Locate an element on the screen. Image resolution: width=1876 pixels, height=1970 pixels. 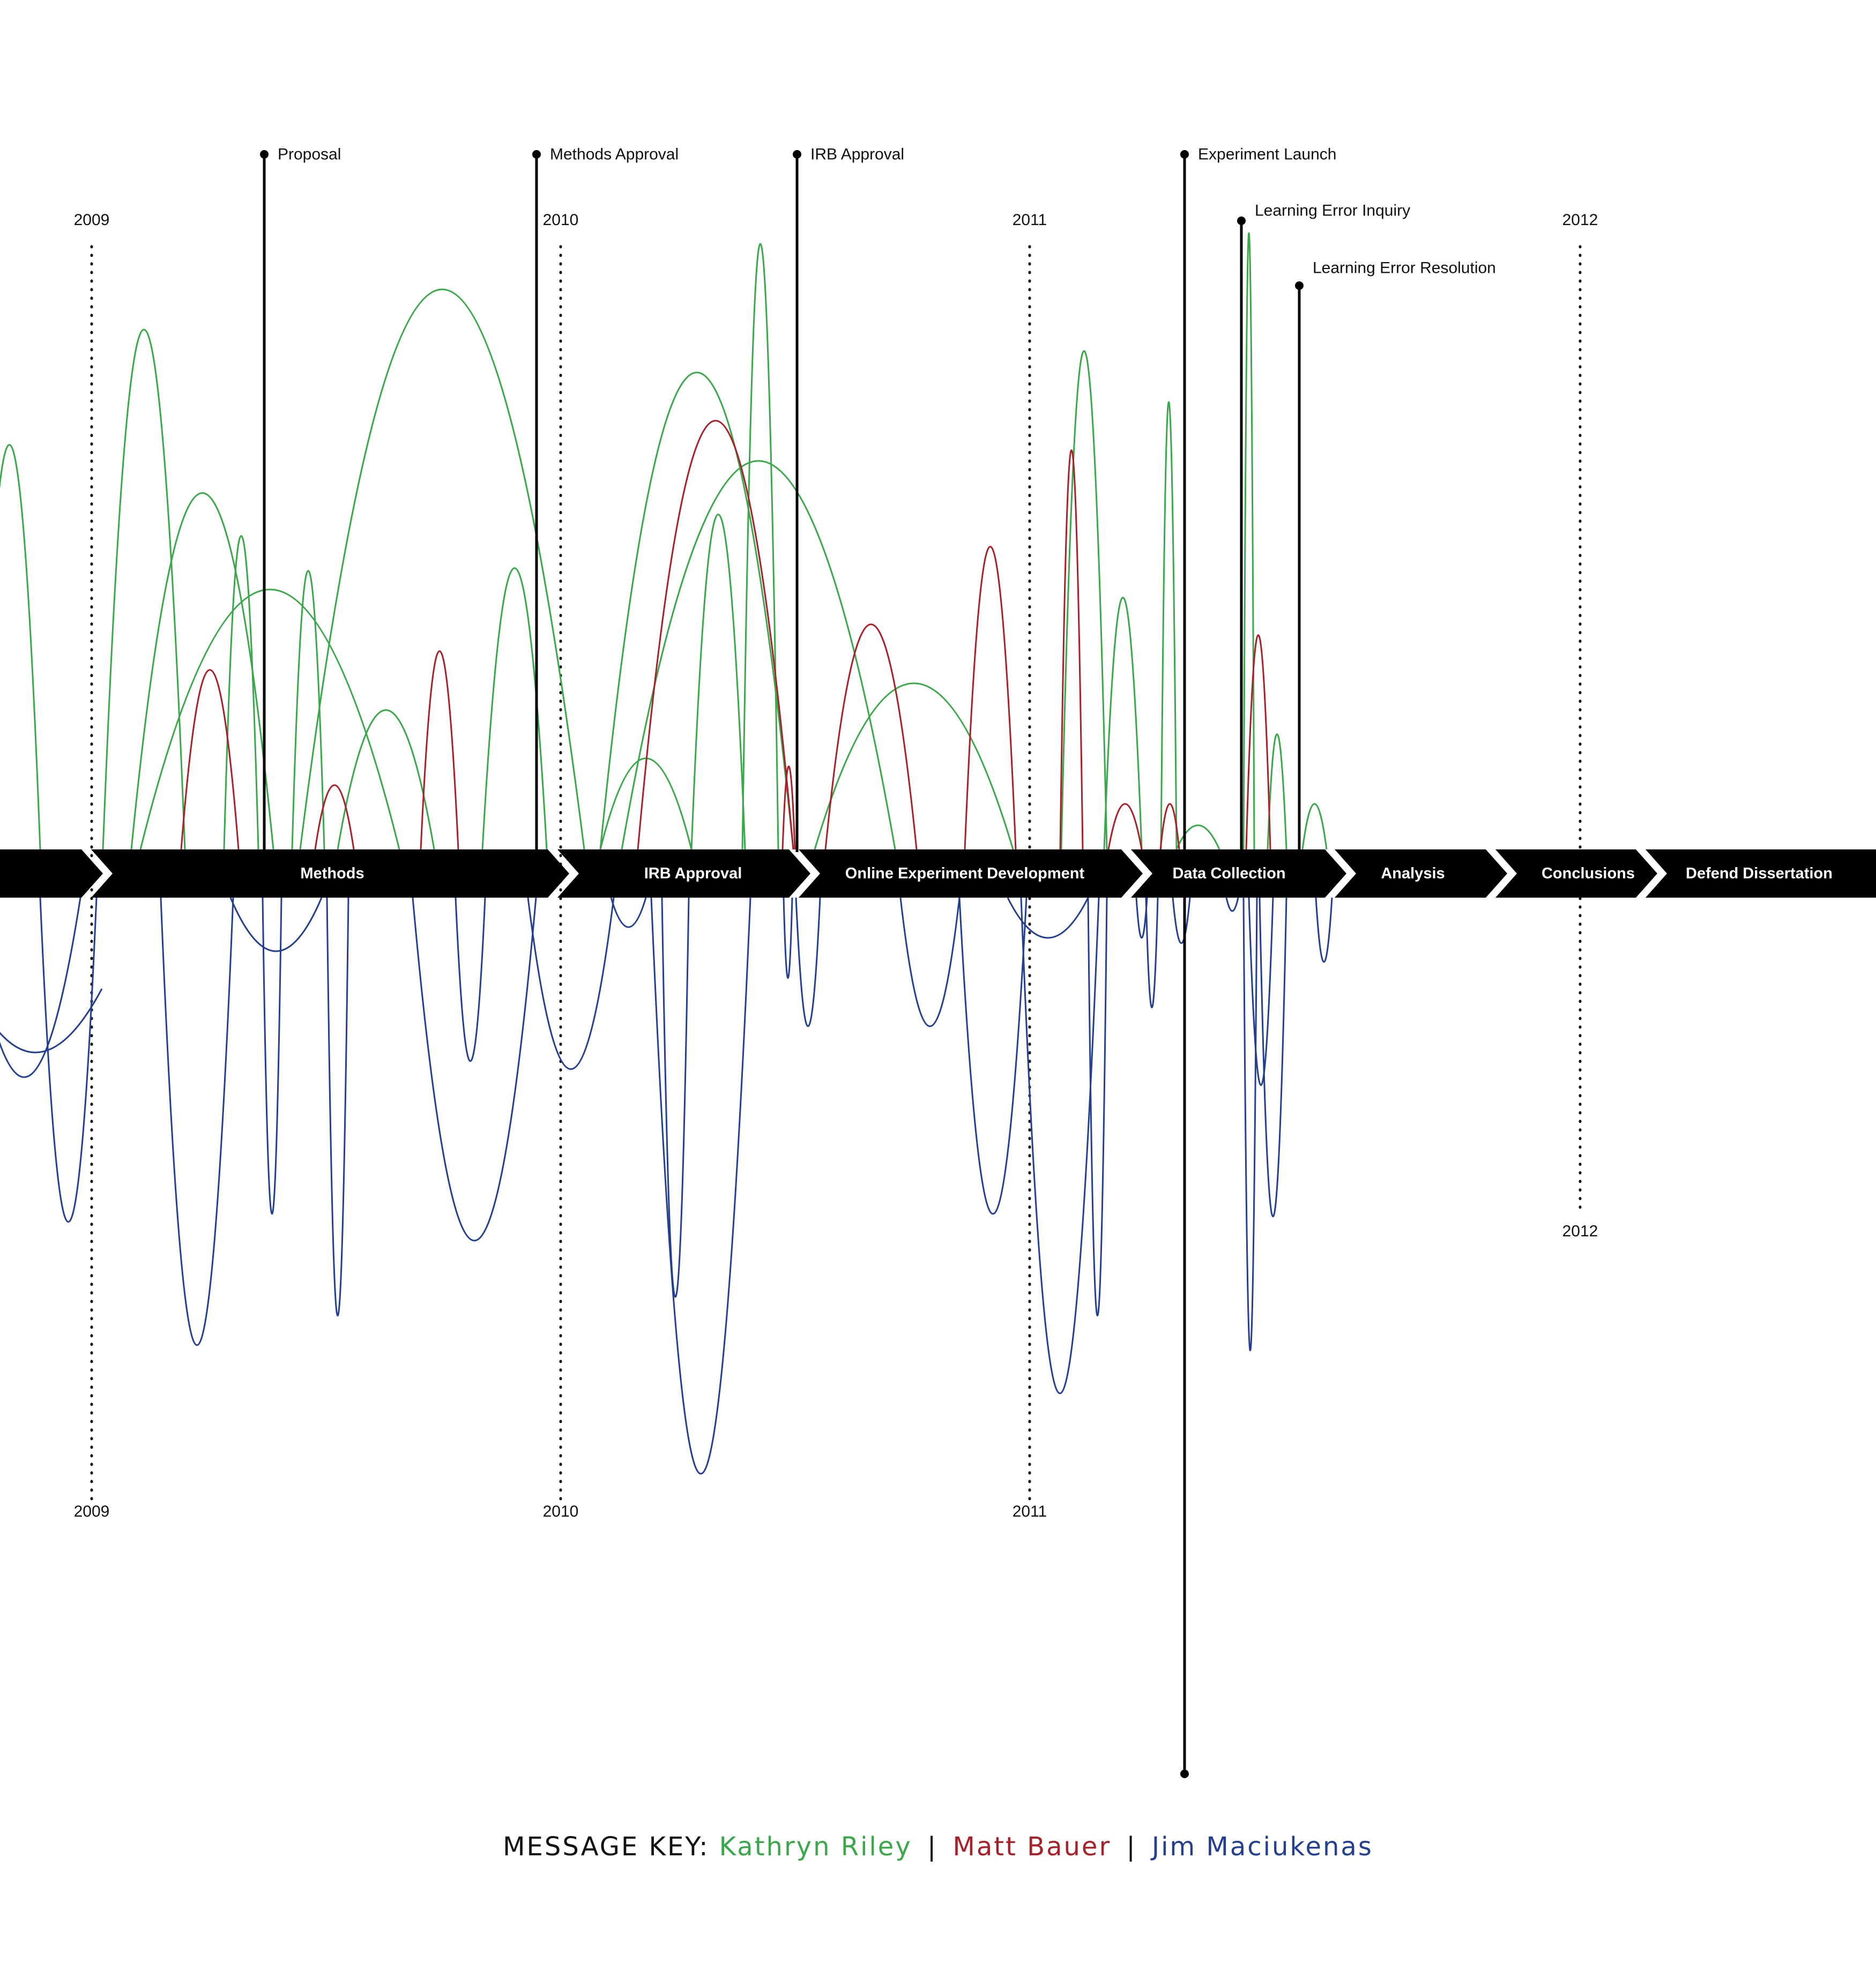
key-person-matt-bauer: Matt Bauer is located at coordinates (1032, 1847).